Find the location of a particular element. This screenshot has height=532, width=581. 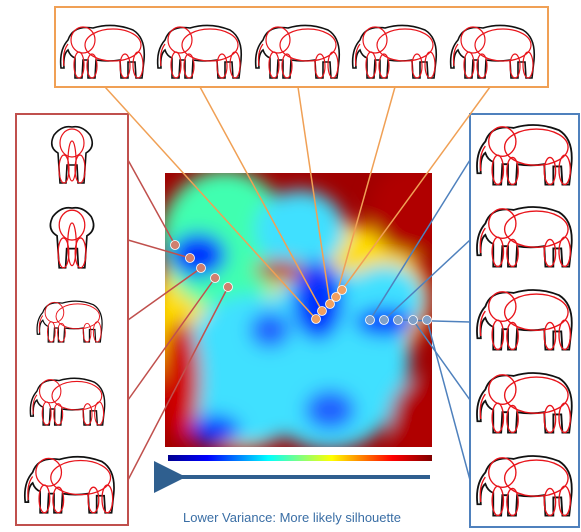

top-frame is located at coordinates (301, 47).